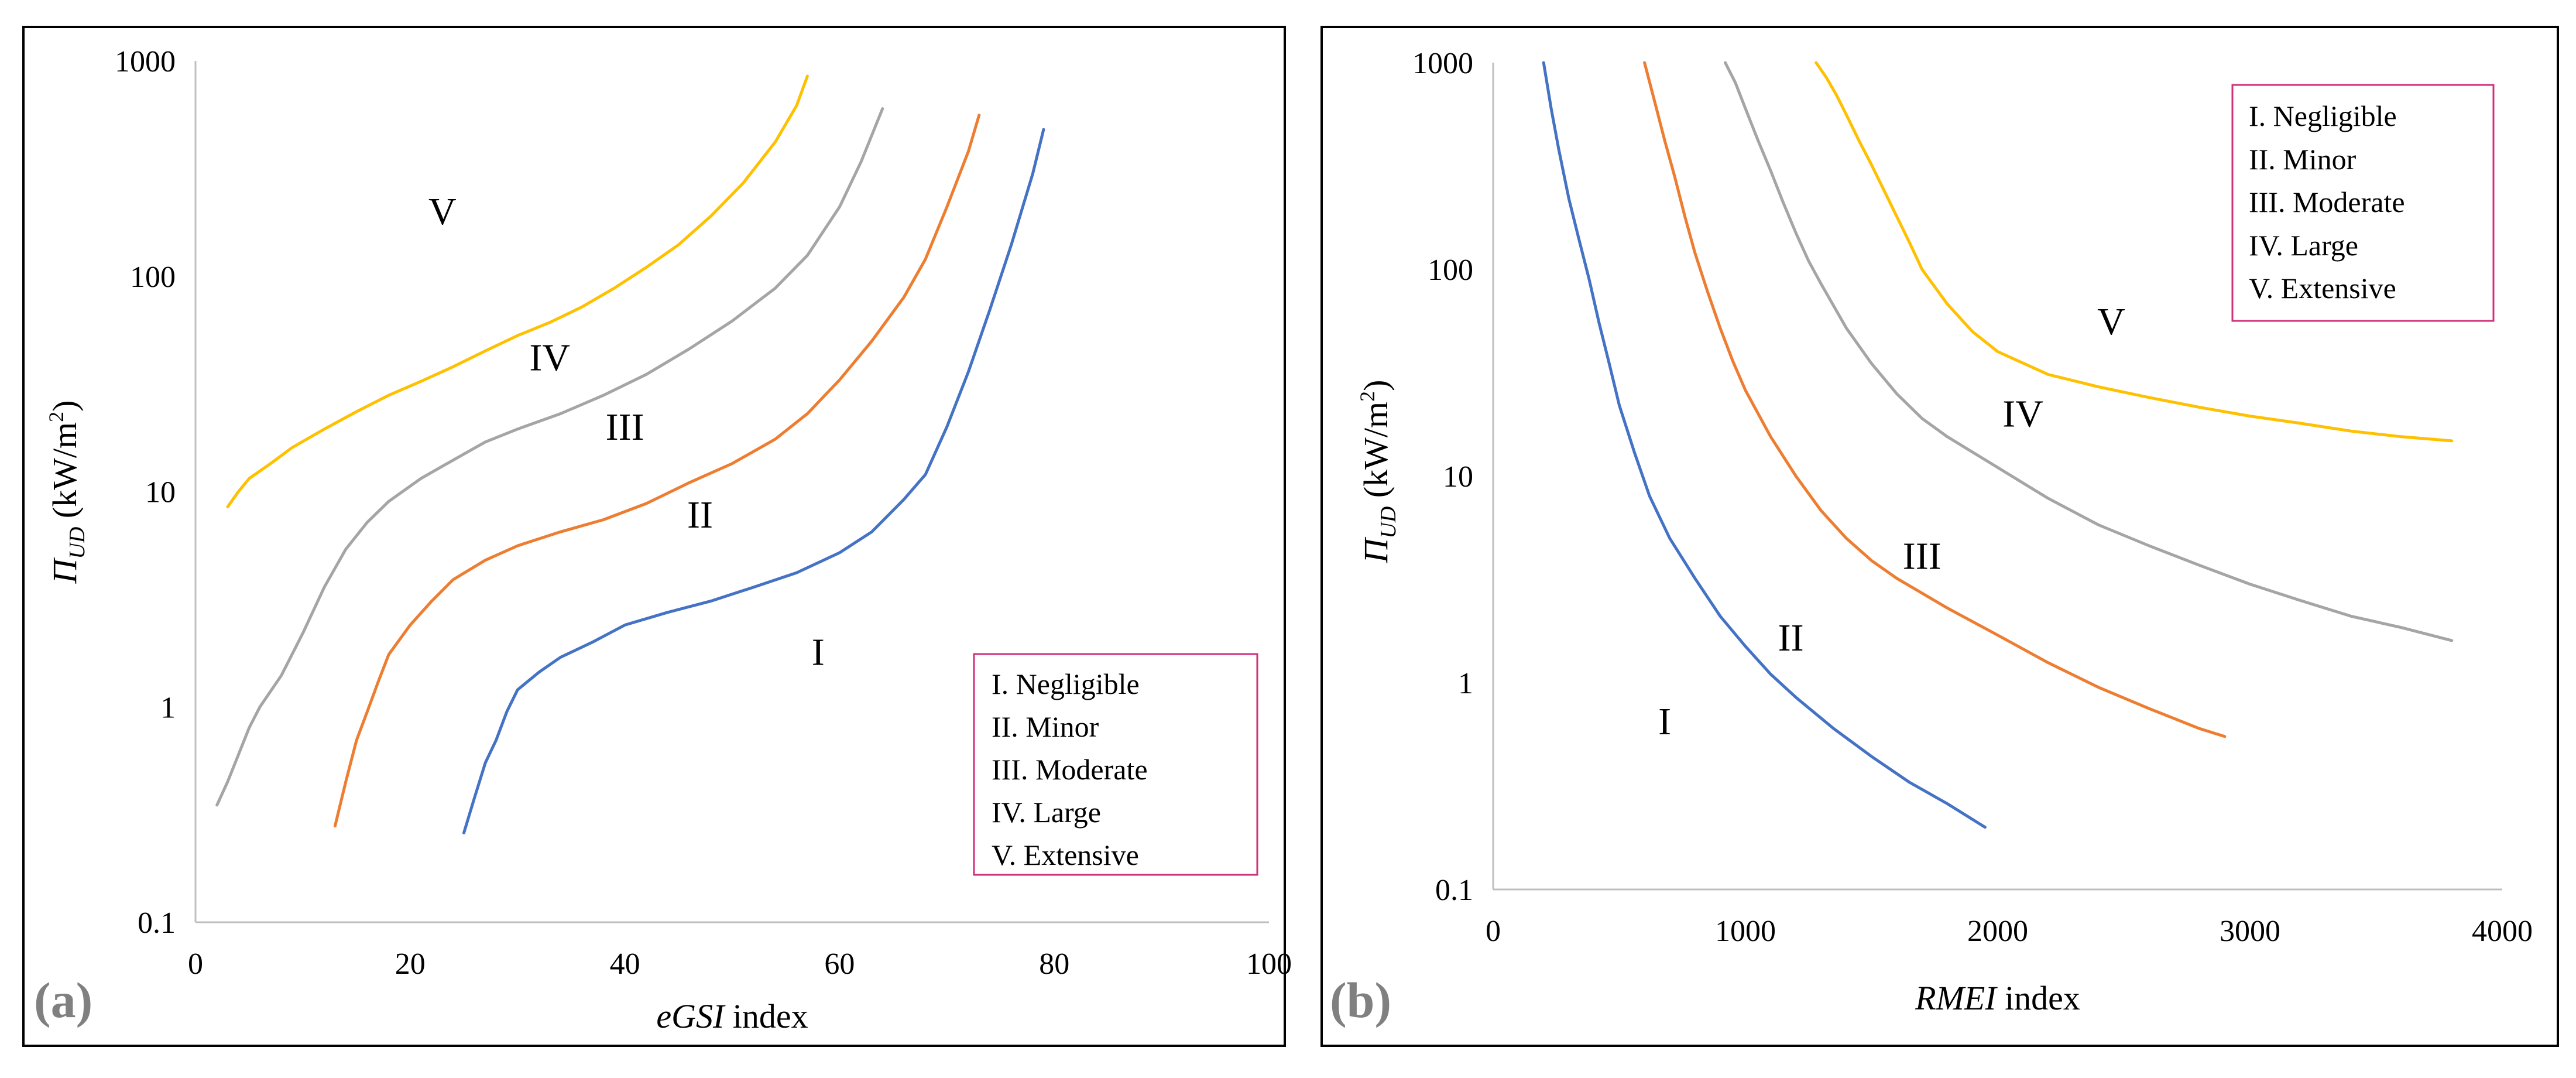 This screenshot has width=2576, height=1078. I want to click on panel-a-series-i-line, so click(754, 481).